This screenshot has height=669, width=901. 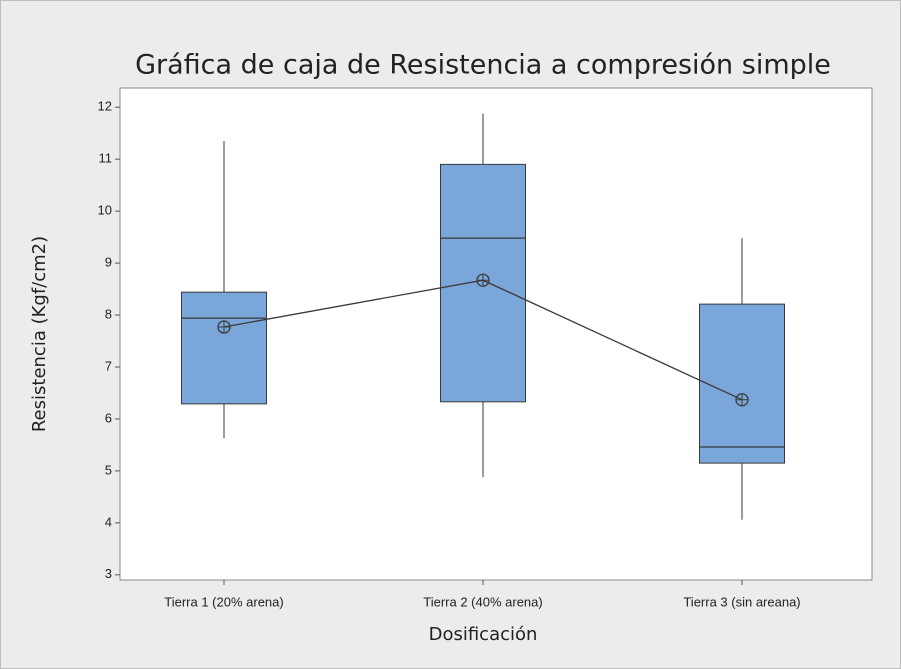 I want to click on y-tick-label: 5, so click(x=108, y=469).